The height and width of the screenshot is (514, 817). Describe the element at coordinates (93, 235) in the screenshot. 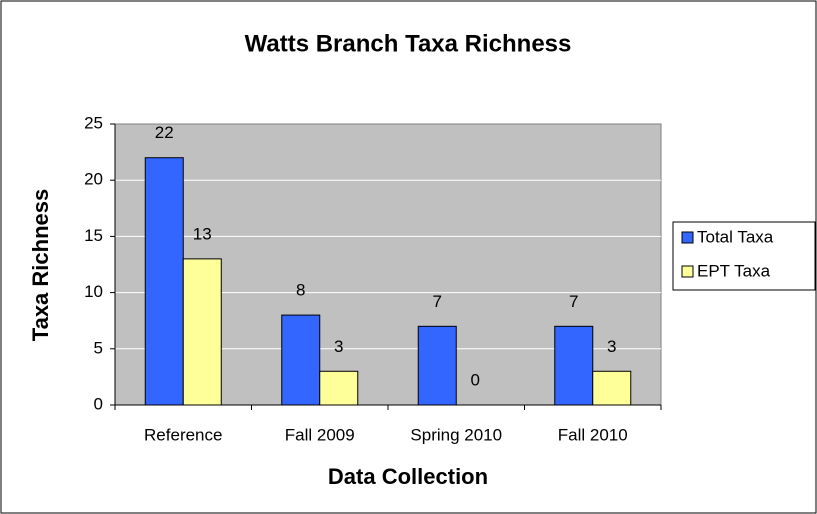

I see `y-tick-label: 15` at that location.